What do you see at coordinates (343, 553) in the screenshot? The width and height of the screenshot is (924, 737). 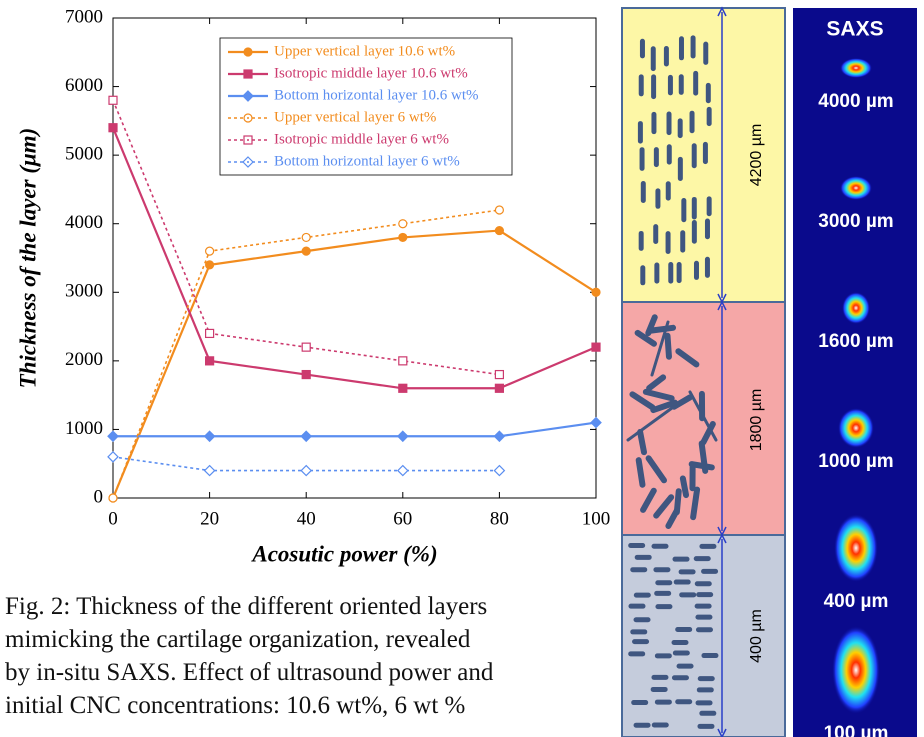 I see `x-axis-label: Acosutic power (%)` at bounding box center [343, 553].